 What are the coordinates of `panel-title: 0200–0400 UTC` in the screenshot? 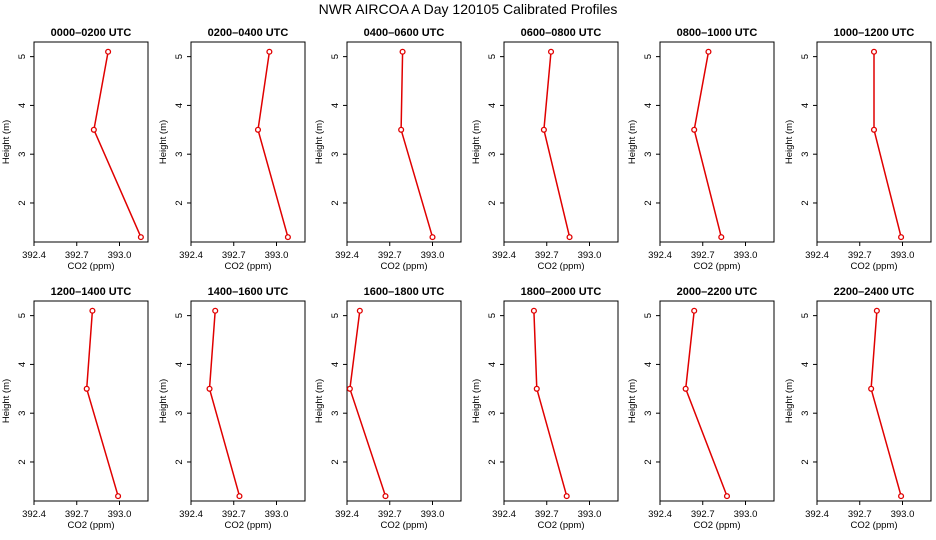 It's located at (248, 33).